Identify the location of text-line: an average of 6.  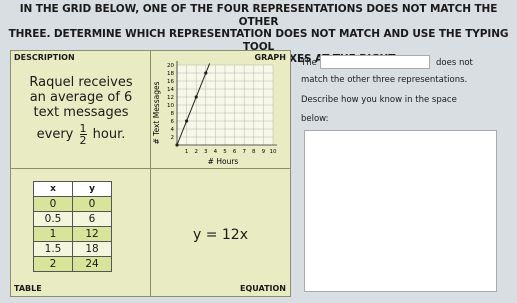
(81, 97).